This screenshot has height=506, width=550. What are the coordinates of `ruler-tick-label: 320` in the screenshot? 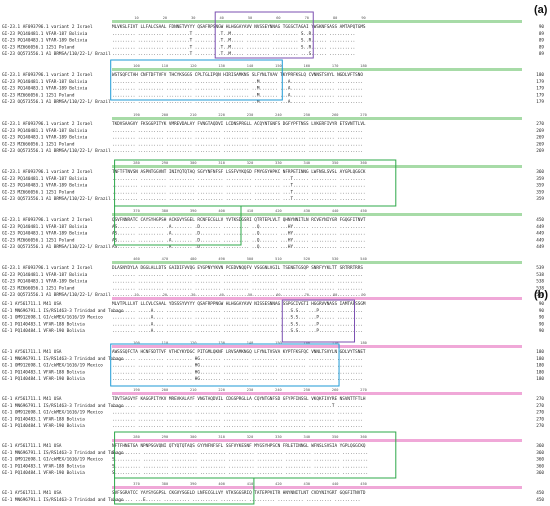 It's located at (250, 163).